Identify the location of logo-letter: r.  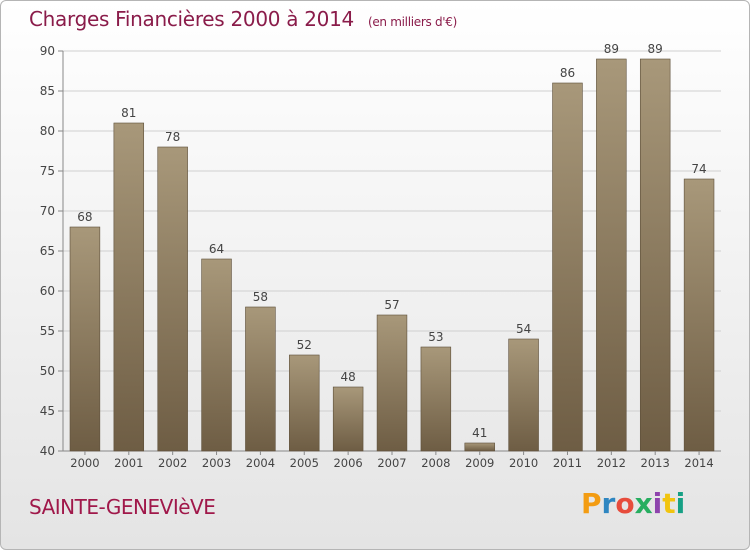
(608, 503).